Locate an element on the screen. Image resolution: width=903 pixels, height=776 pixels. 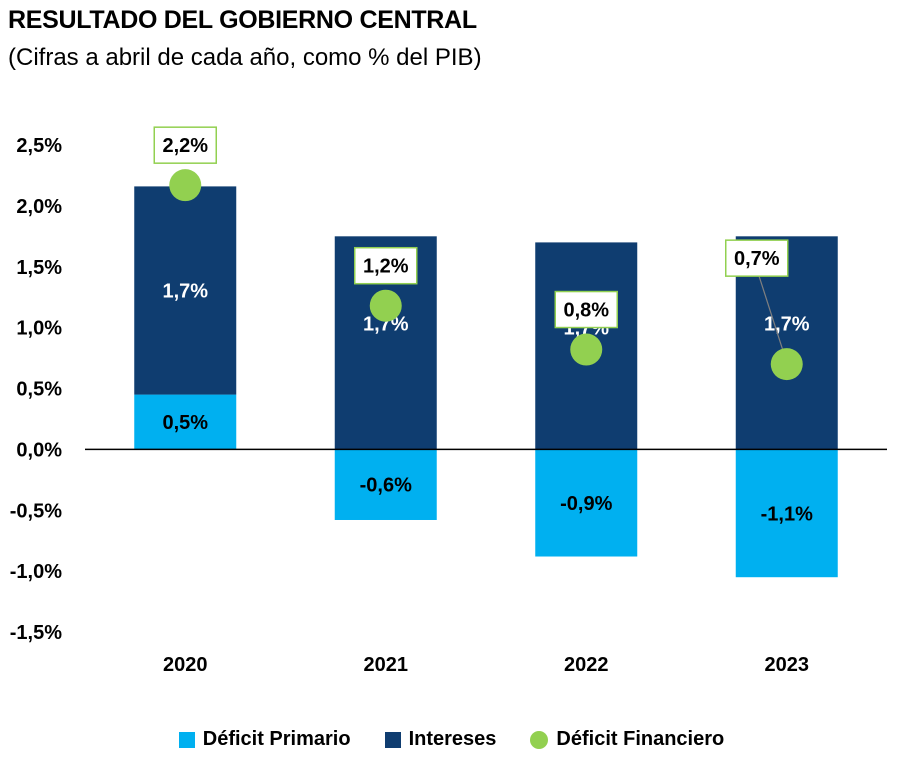
data-label-financiero: 2,2% is located at coordinates (185, 146).